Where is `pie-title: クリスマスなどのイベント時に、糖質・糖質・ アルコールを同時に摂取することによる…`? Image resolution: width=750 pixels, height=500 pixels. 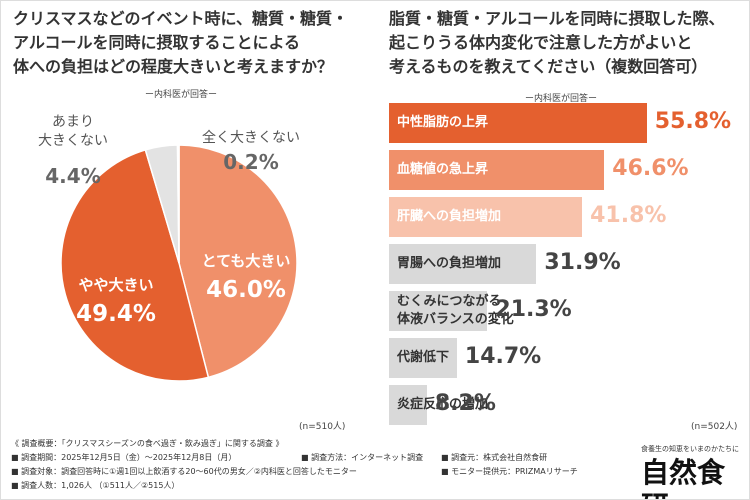
pie-title: クリスマスなどのイベント時に、糖質・糖質・ アルコールを同時に摂取することによる… is located at coordinates (181, 42).